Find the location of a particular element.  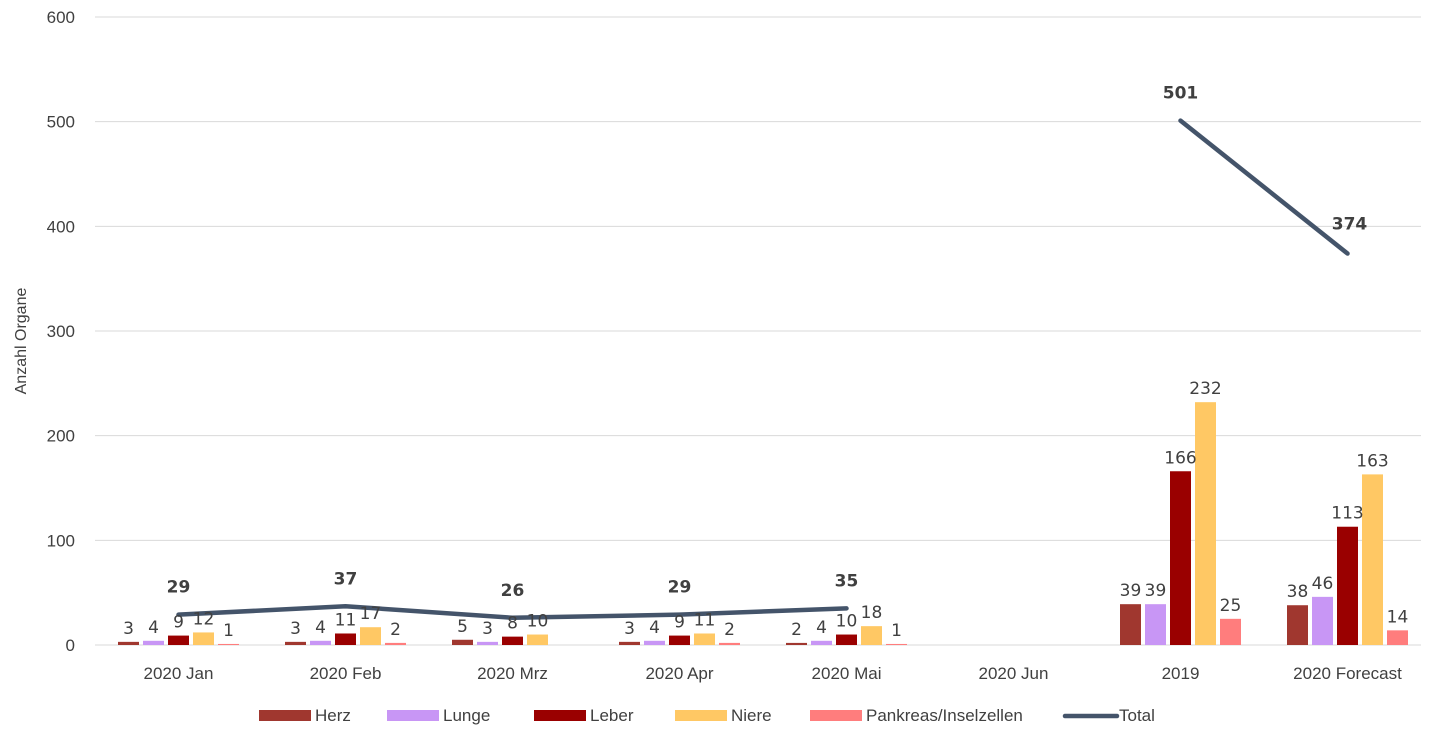

legend-label: Total is located at coordinates (1137, 715).